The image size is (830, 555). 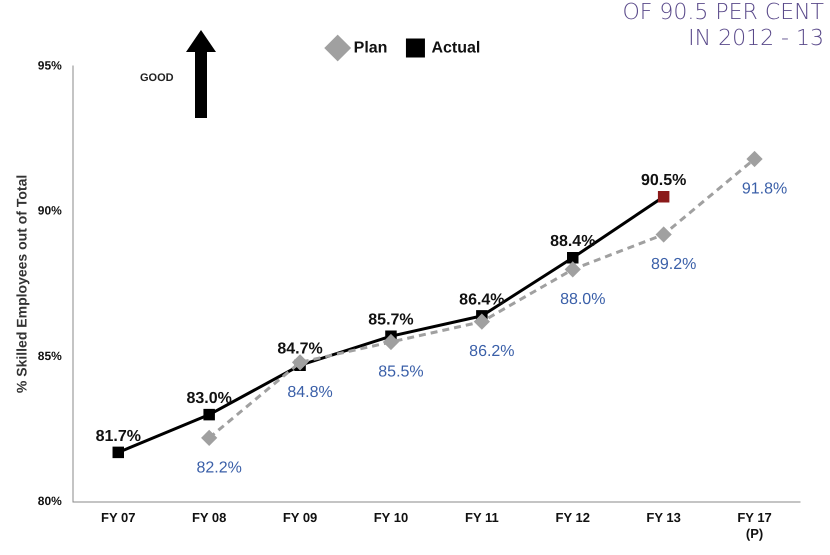 What do you see at coordinates (663, 518) in the screenshot?
I see `x-tick-label: FY 13` at bounding box center [663, 518].